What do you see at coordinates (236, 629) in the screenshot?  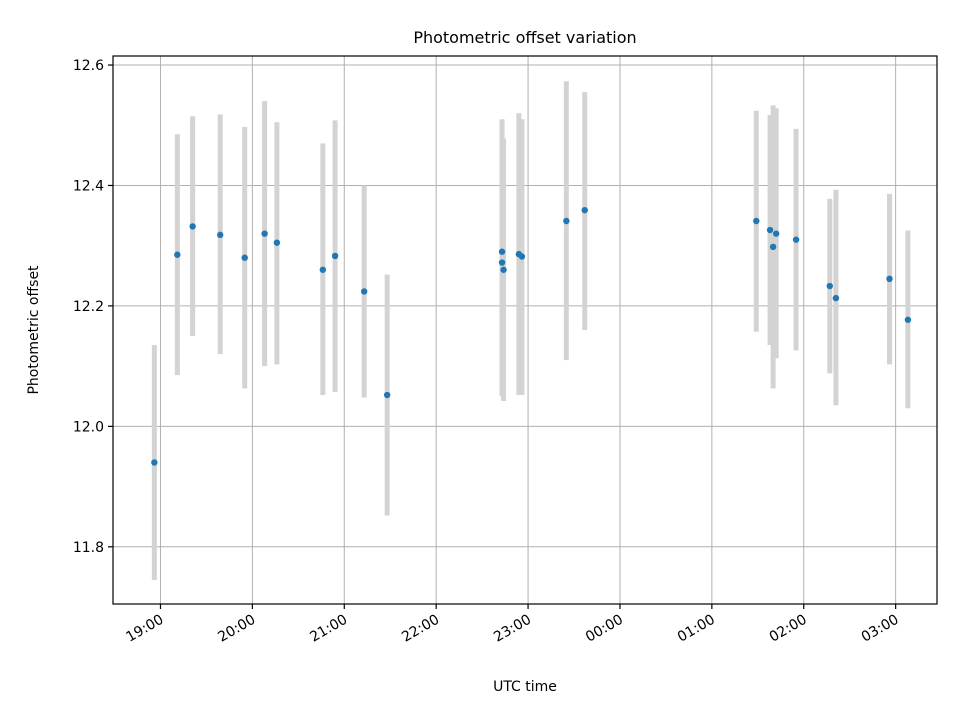 I see `x-tick-label: 20:00` at bounding box center [236, 629].